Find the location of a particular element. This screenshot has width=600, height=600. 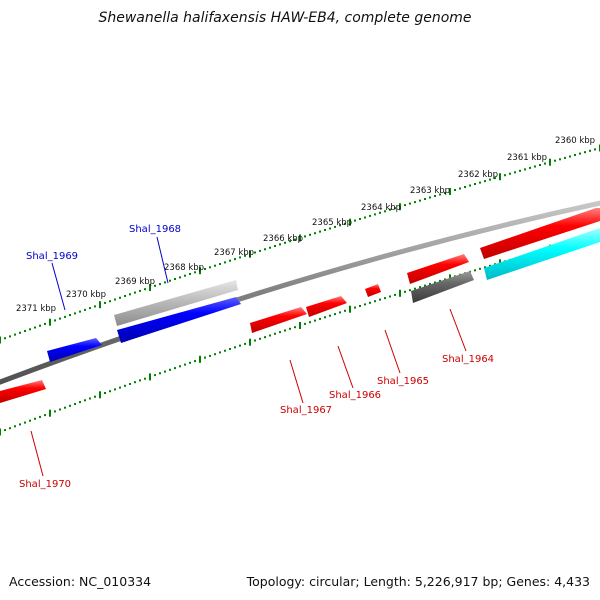

scale-label: 2361 kbp is located at coordinates (527, 158).